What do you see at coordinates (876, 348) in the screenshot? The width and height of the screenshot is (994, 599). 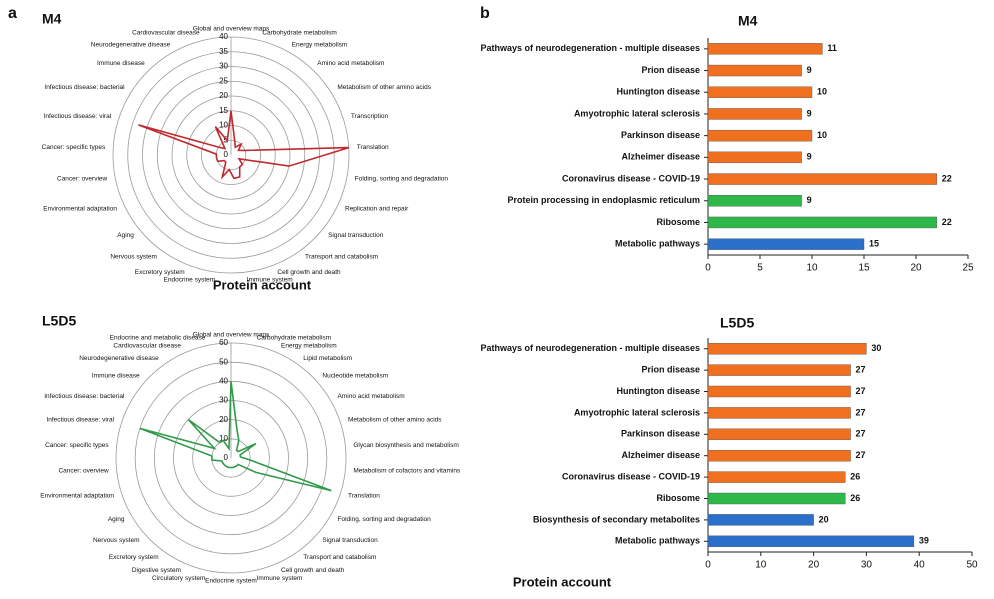 I see `value-label: 30` at bounding box center [876, 348].